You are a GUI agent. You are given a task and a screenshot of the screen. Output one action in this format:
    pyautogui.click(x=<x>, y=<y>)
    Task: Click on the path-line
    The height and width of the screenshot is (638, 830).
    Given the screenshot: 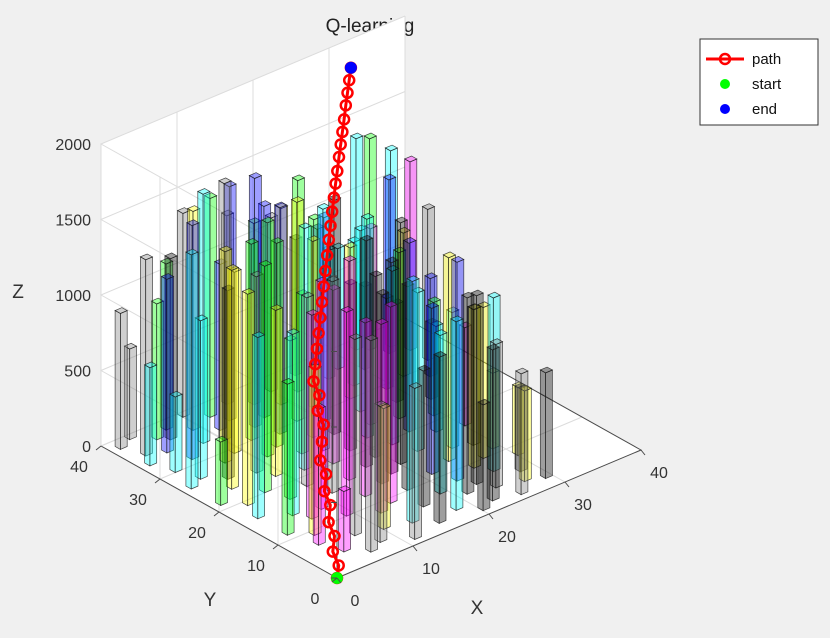 What is the action you would take?
    pyautogui.click(x=332, y=323)
    